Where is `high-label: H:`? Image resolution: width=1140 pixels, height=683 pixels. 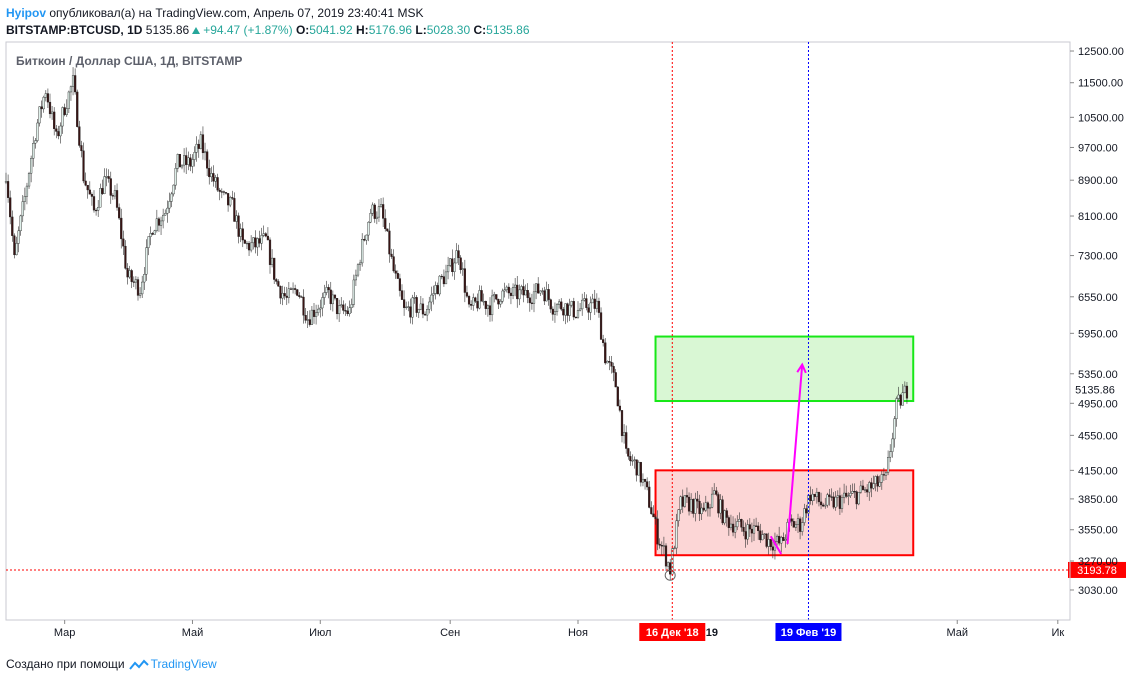 high-label: H: is located at coordinates (362, 30).